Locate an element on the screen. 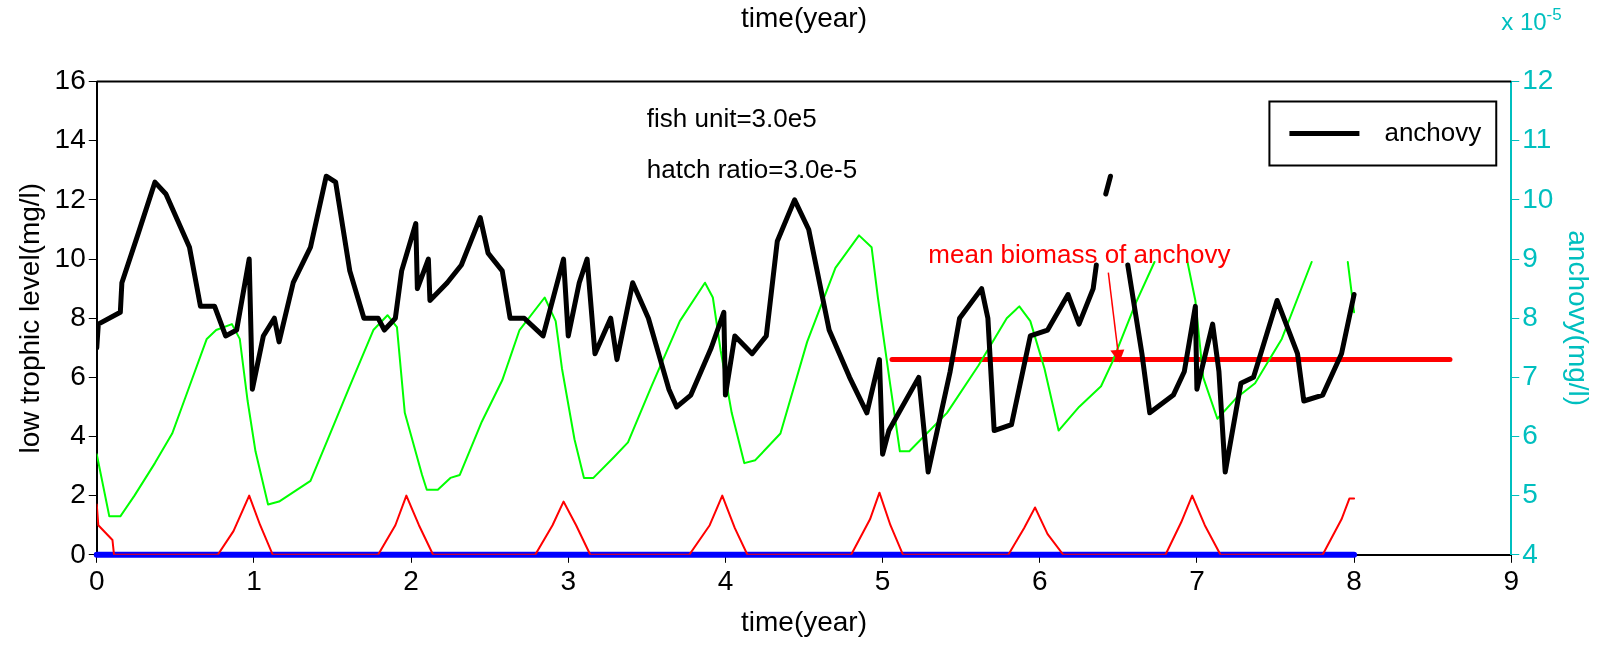 The height and width of the screenshot is (650, 1618). y-tick-label: 6 is located at coordinates (78, 376).